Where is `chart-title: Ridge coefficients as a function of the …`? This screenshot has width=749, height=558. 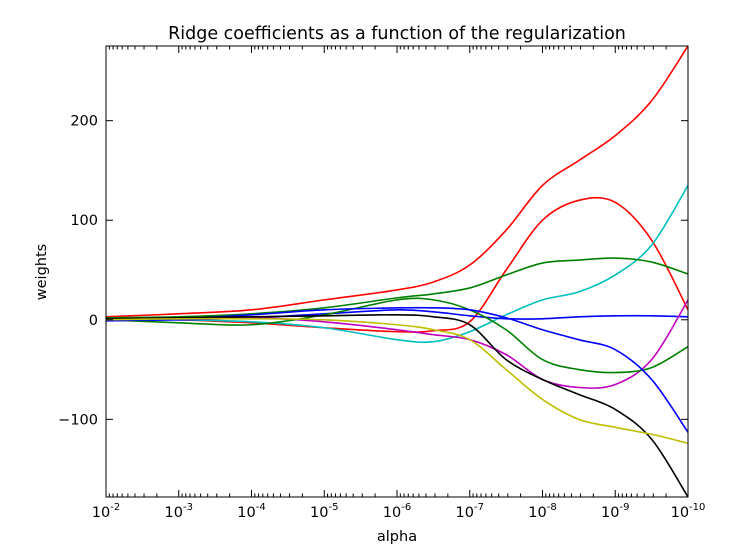 chart-title: Ridge coefficients as a function of the … is located at coordinates (397, 34).